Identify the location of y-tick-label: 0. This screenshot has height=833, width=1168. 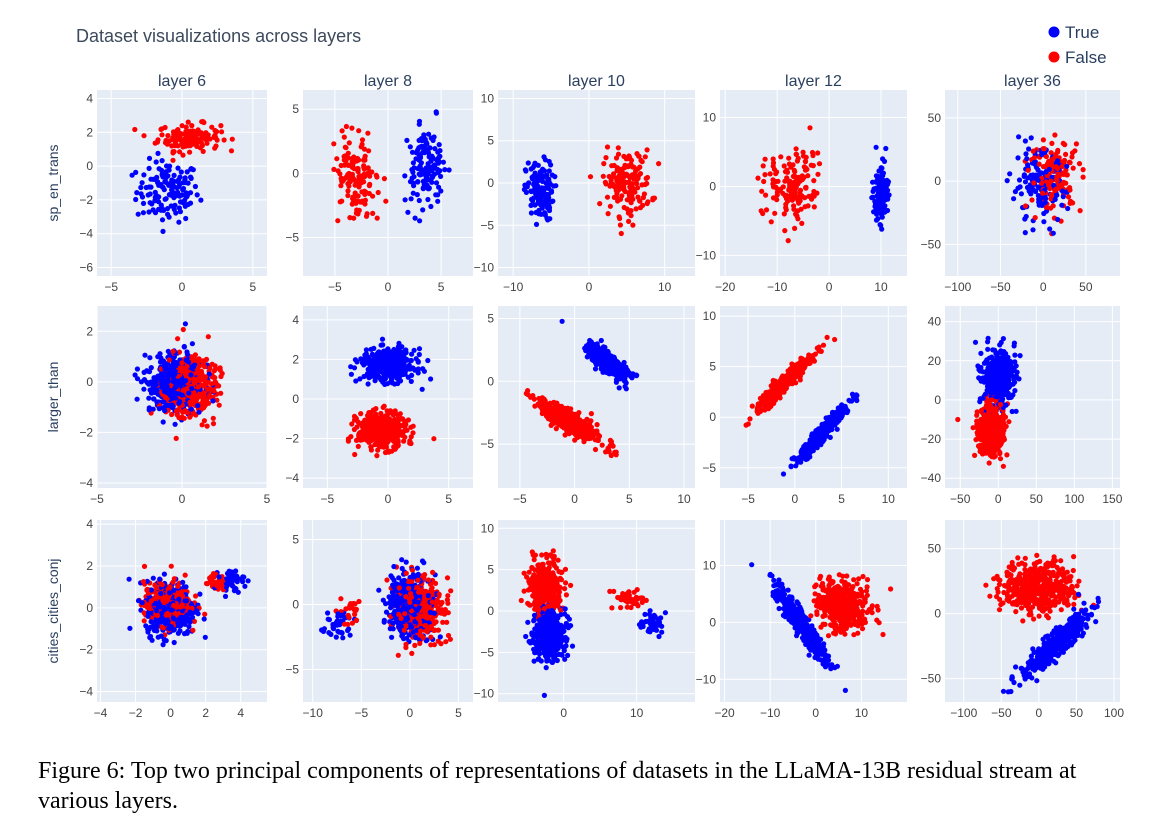
(937, 181).